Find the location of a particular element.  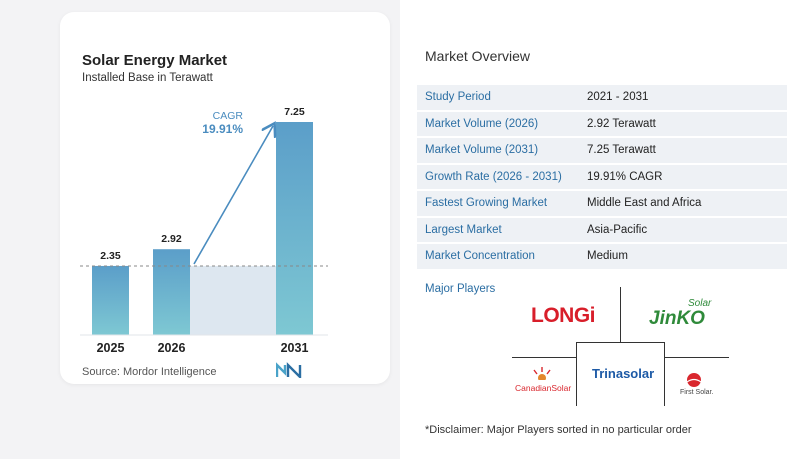

first-solar-sun-icon is located at coordinates (694, 380).